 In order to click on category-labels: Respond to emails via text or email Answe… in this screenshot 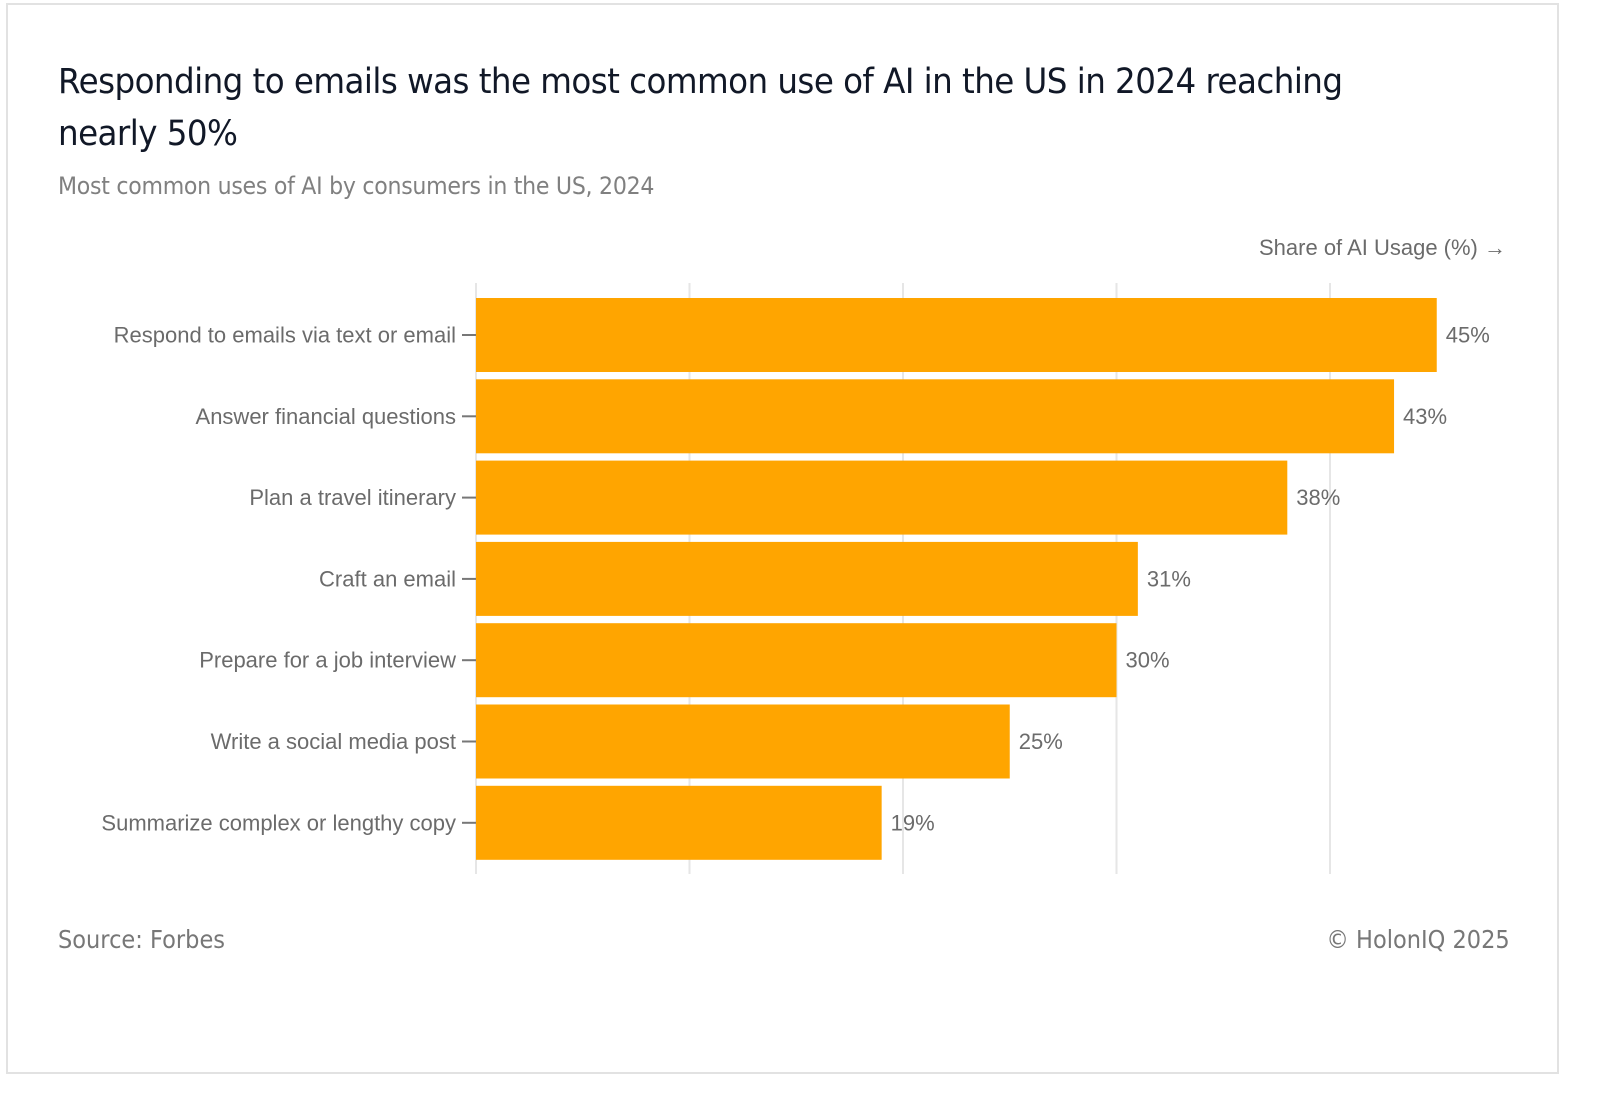, I will do `click(288, 579)`.